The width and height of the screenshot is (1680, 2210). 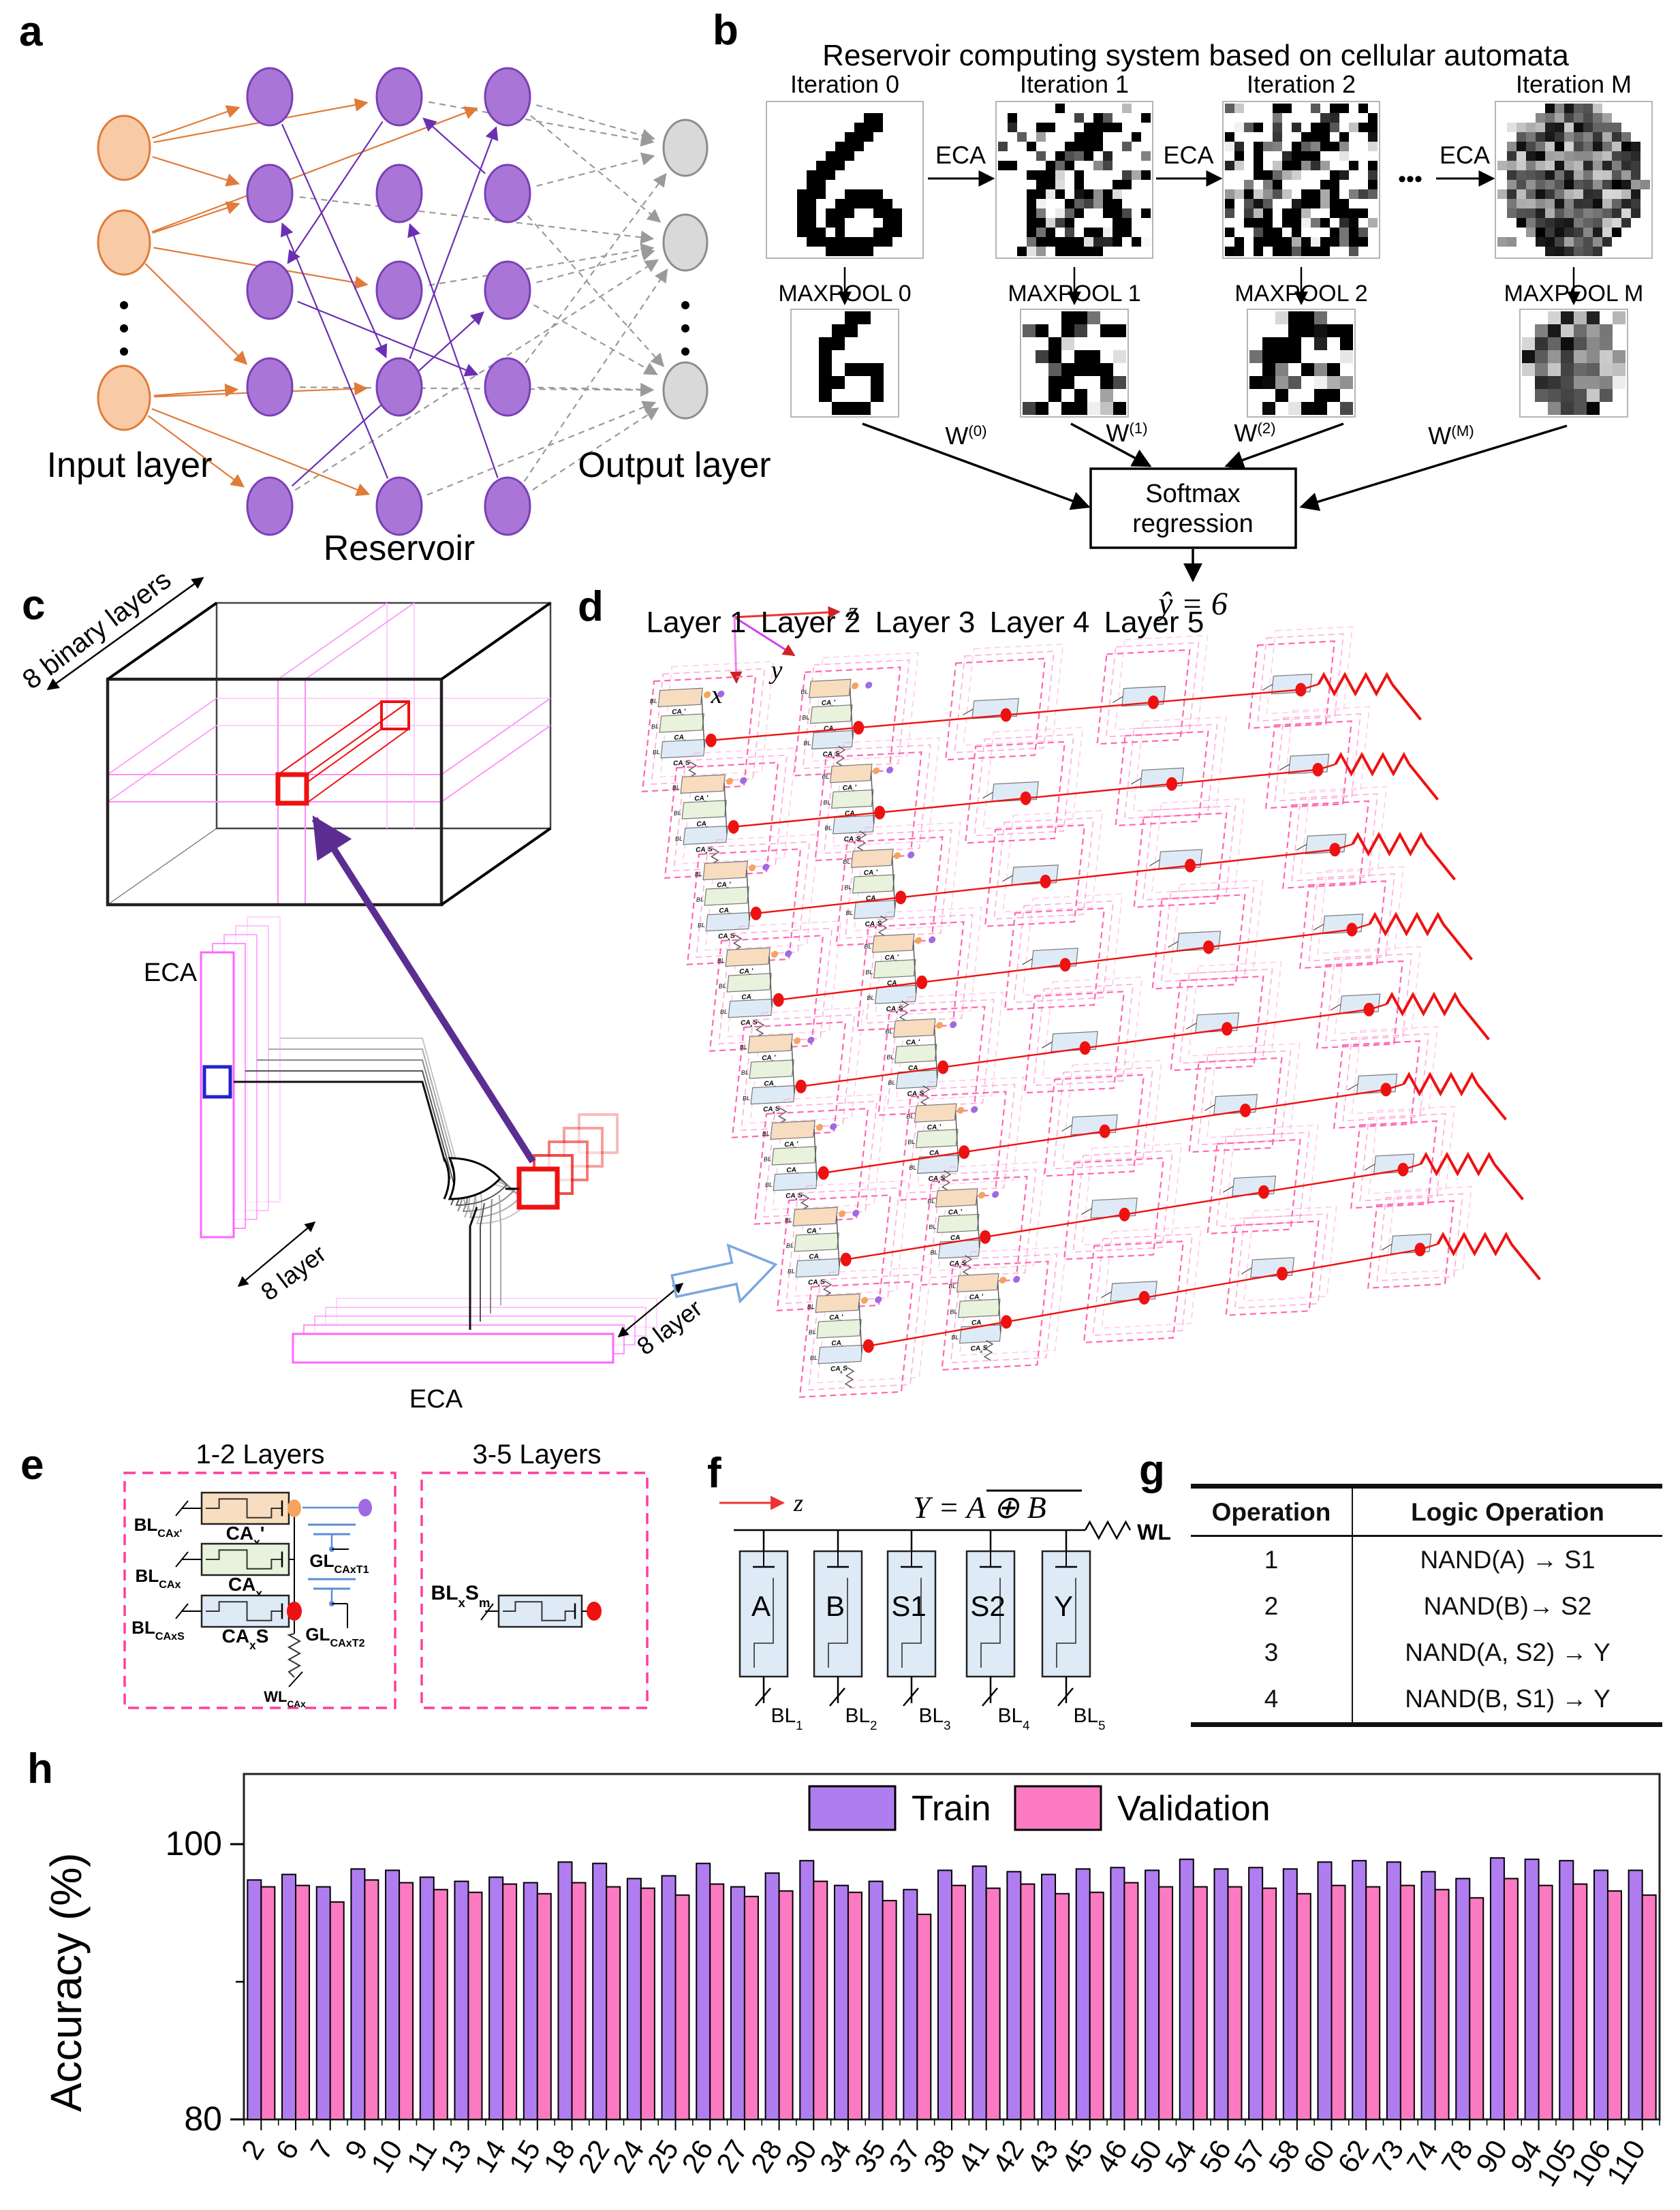 I want to click on box1-bl-label-2: BLCAxS, so click(x=158, y=1630).